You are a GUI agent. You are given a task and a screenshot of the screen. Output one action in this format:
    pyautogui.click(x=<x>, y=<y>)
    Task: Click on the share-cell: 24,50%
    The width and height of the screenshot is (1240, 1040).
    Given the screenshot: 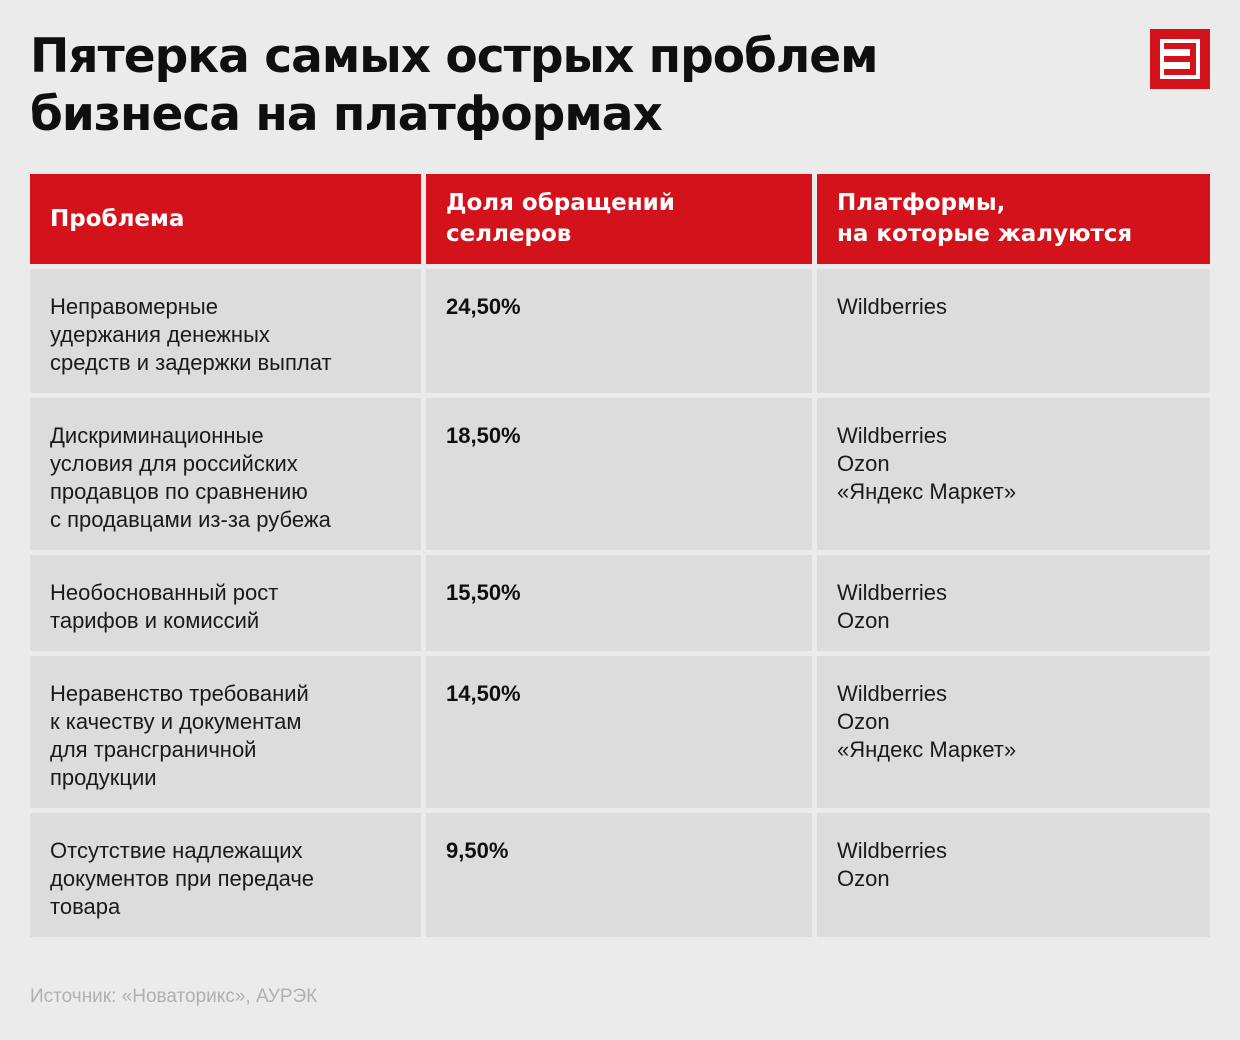 What is the action you would take?
    pyautogui.click(x=619, y=331)
    